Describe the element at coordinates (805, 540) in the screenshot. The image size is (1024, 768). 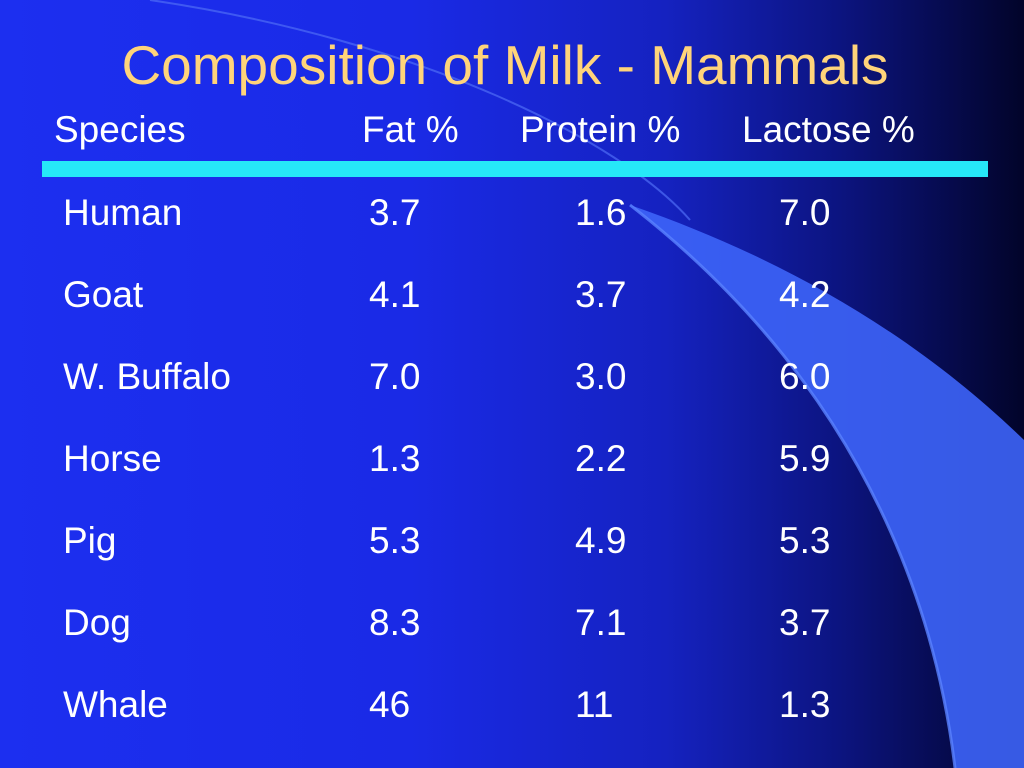
I see `lactose-cell: 5.3` at that location.